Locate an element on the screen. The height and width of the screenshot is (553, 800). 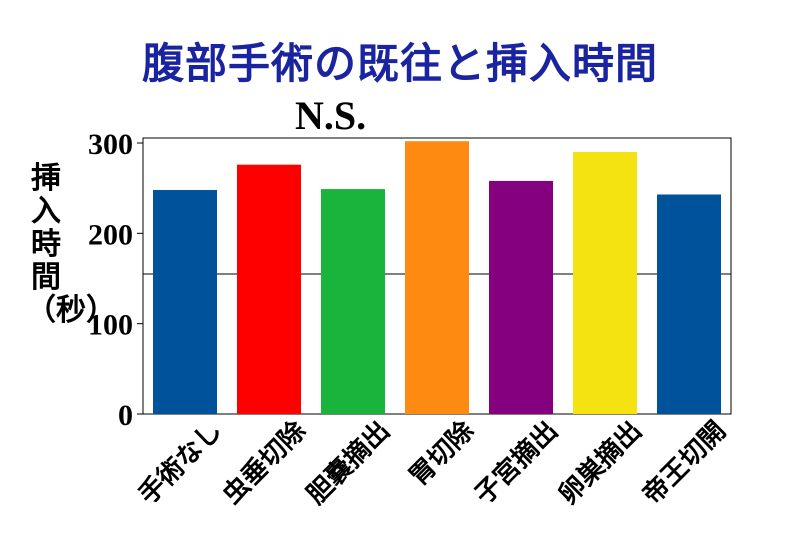
x-tick-label: 虫垂切除 is located at coordinates (264, 462).